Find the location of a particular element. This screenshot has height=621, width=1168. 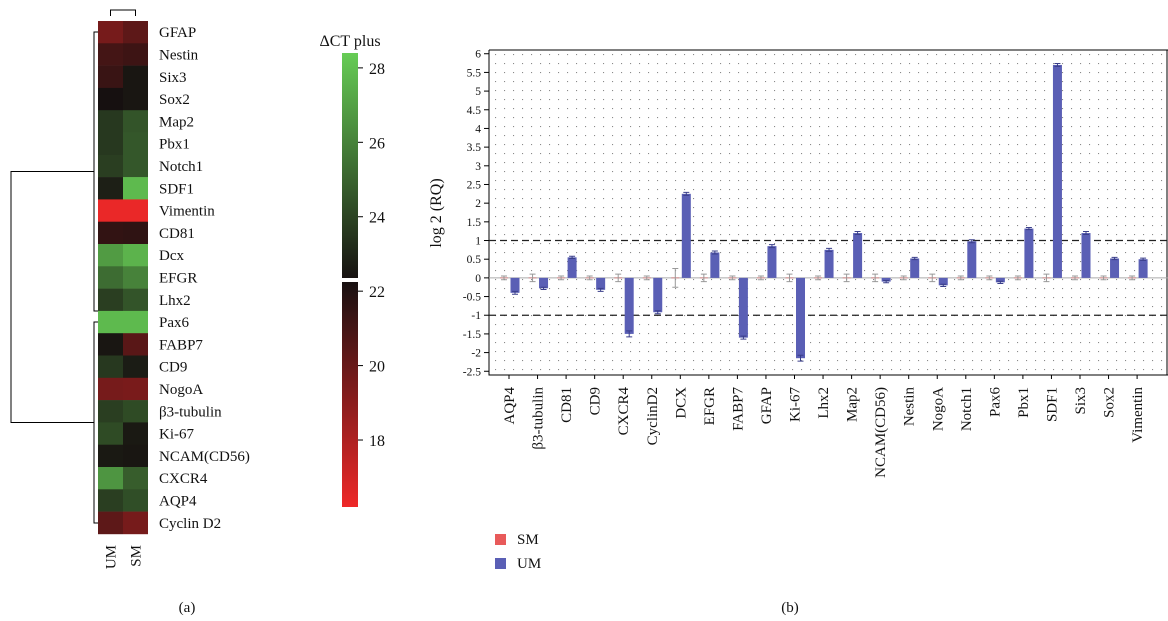

heatmap-row-label: Six3 is located at coordinates (173, 78).